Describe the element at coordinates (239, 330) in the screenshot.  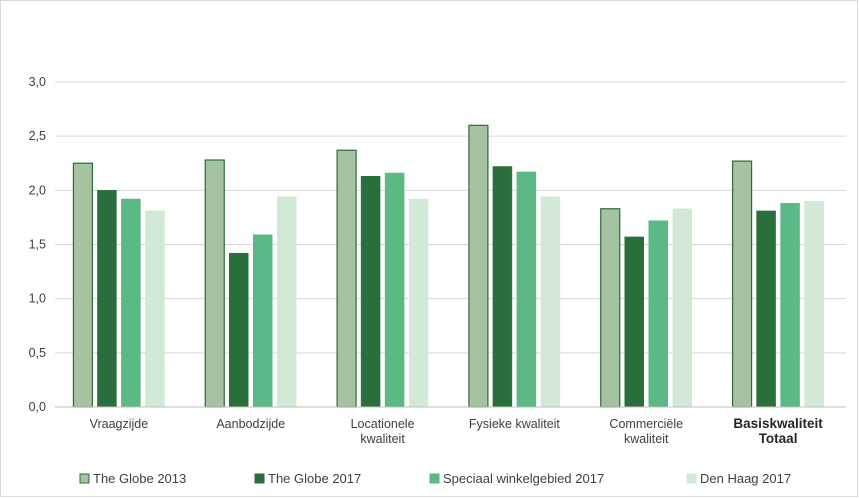
I see `bar: The Globe 2017: 1.42` at that location.